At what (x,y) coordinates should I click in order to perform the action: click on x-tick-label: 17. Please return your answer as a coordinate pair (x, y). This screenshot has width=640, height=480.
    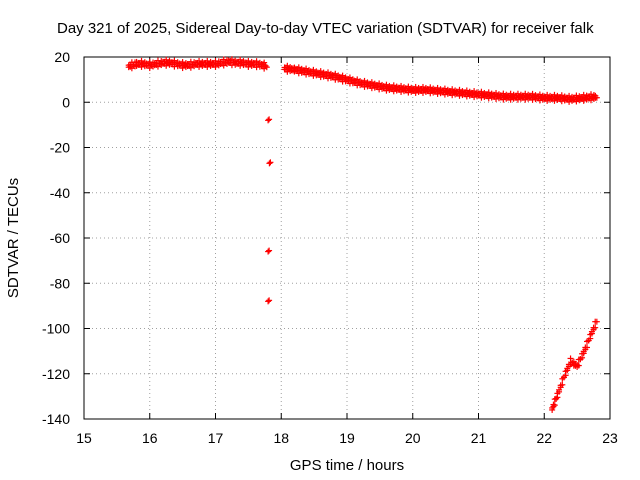
    Looking at the image, I should click on (216, 438).